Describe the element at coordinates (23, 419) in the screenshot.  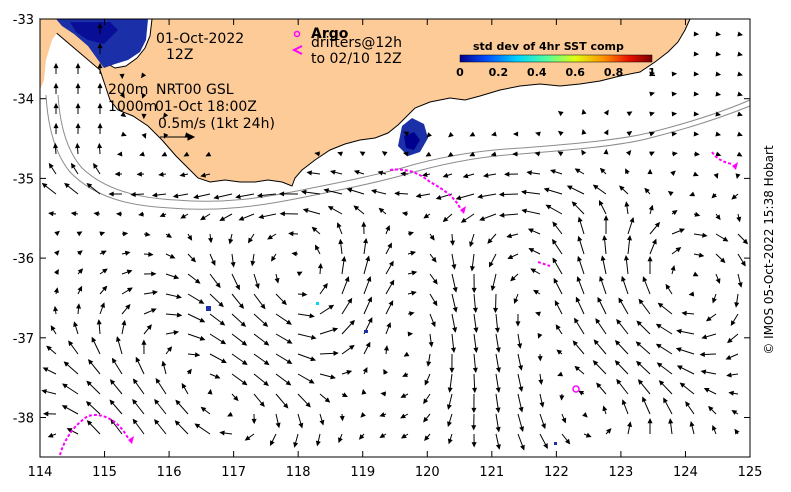
I see `y-tick-label: -38` at that location.